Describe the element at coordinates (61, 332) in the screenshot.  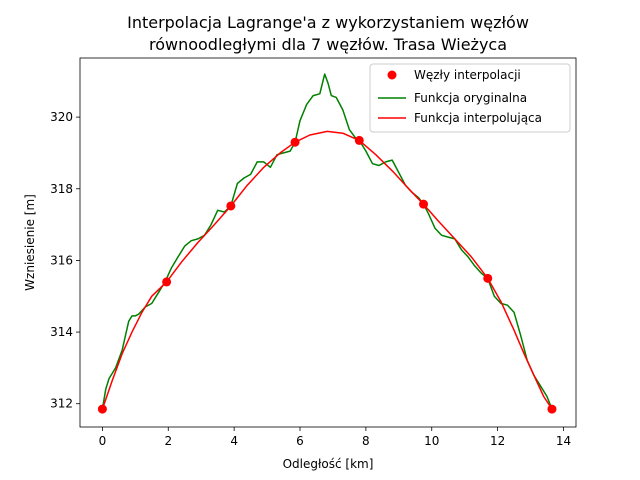
I see `y-tick-label: 314` at that location.